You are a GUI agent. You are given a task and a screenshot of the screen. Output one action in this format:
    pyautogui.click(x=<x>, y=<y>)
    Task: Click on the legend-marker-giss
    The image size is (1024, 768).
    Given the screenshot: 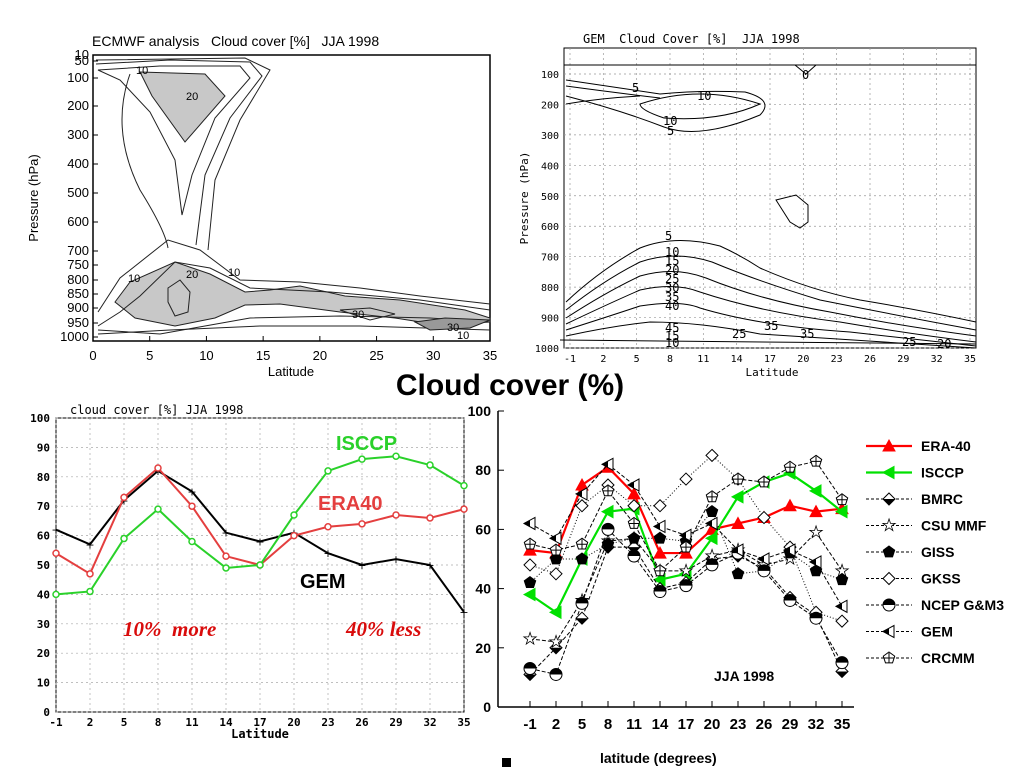 What is the action you would take?
    pyautogui.click(x=889, y=551)
    